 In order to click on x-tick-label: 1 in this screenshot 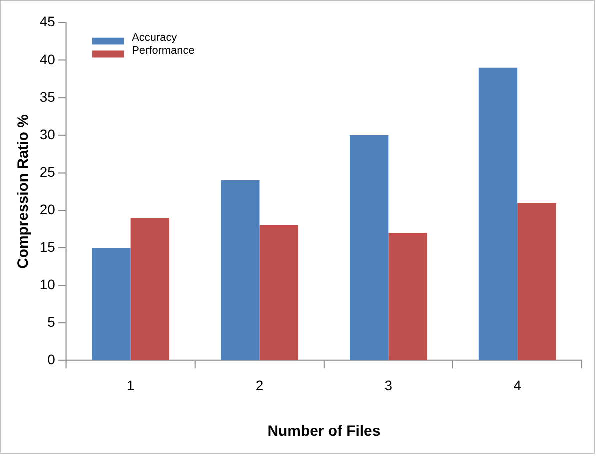, I will do `click(130, 386)`.